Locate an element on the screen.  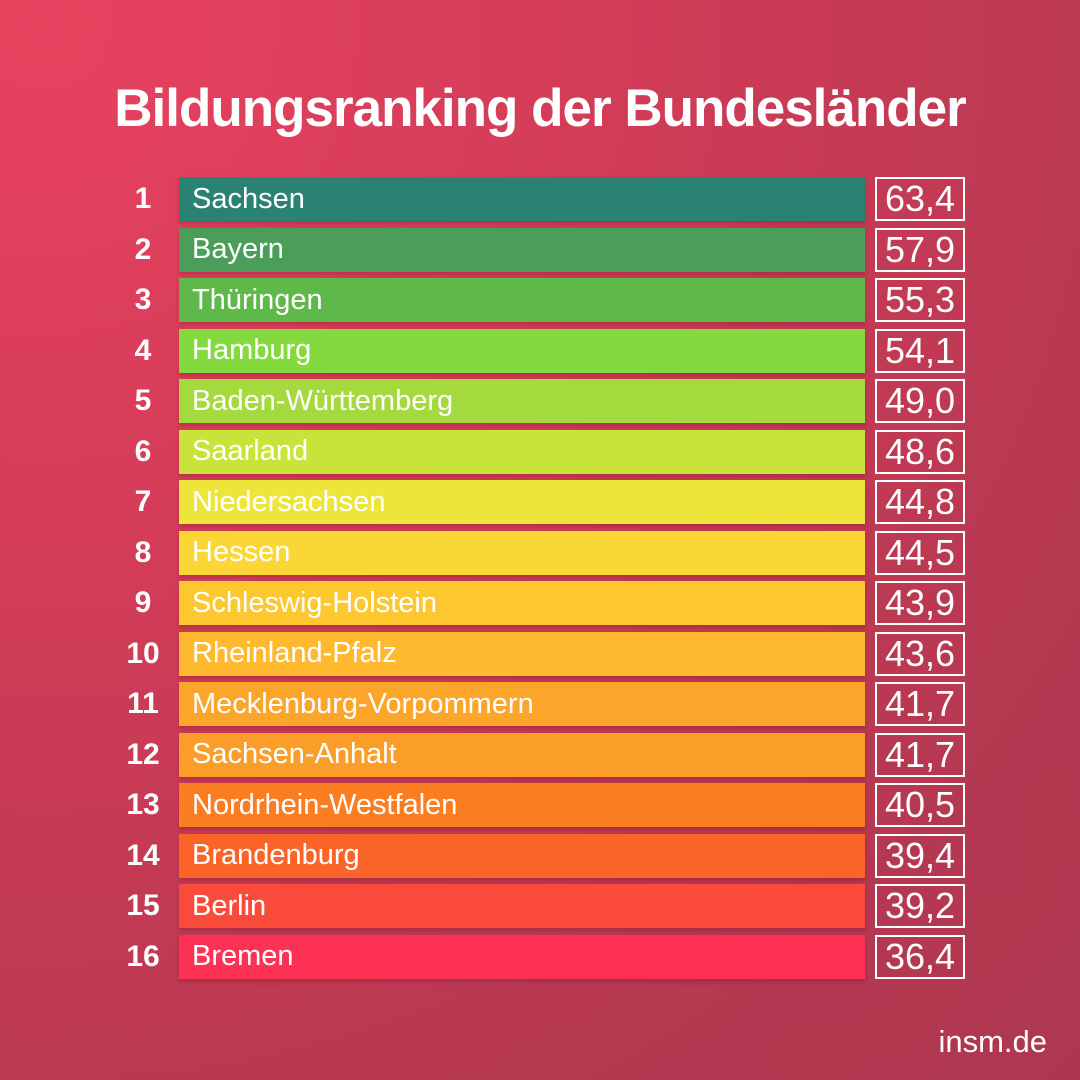
state-bar: Bremen is located at coordinates (522, 956).